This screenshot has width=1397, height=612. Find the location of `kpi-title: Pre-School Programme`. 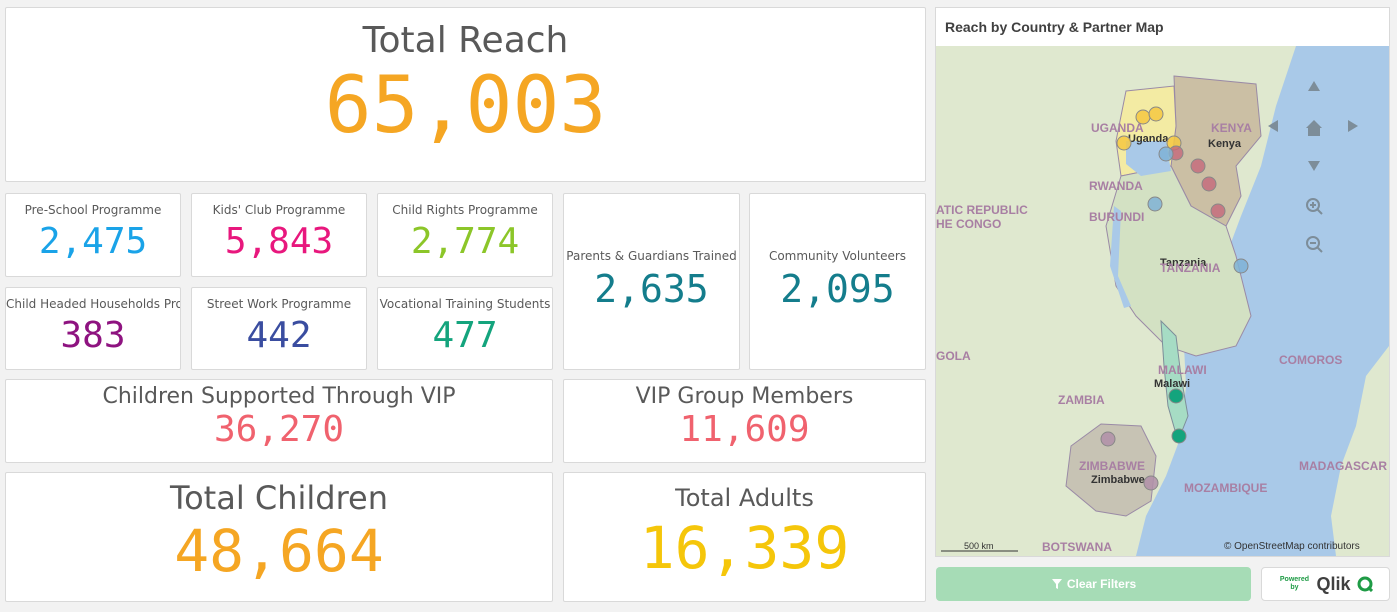

kpi-title: Pre-School Programme is located at coordinates (93, 210).